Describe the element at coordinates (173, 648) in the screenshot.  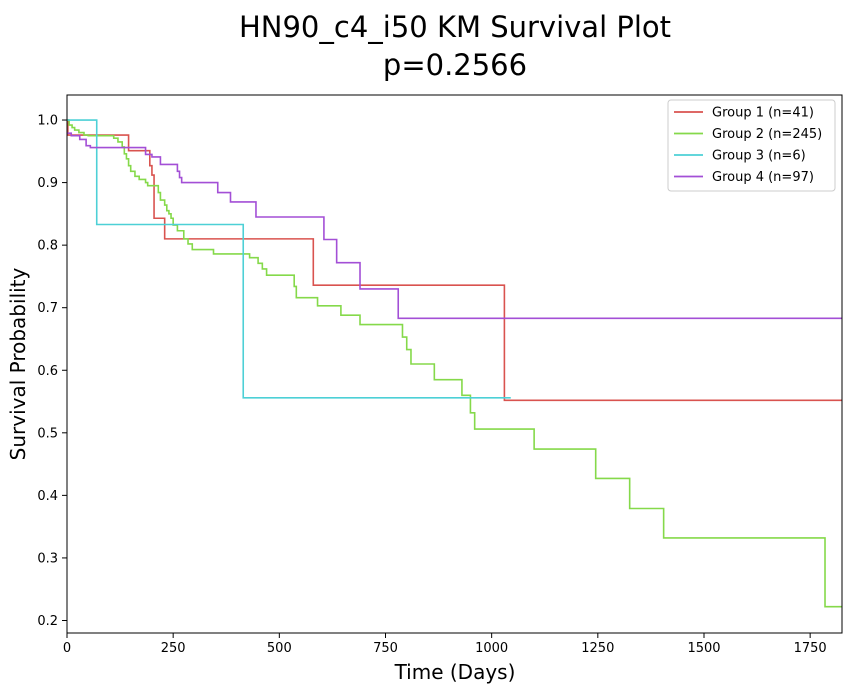
I see `x-tick-label: 250` at that location.